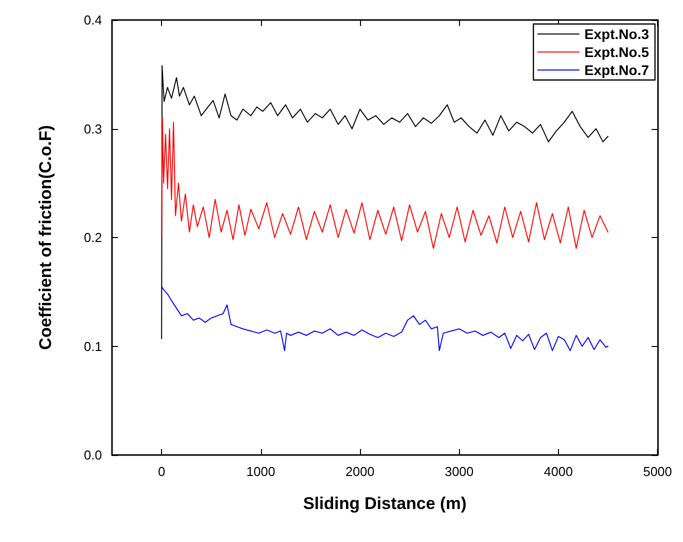 The width and height of the screenshot is (683, 542). I want to click on y-tick-label: 0.4, so click(93, 20).